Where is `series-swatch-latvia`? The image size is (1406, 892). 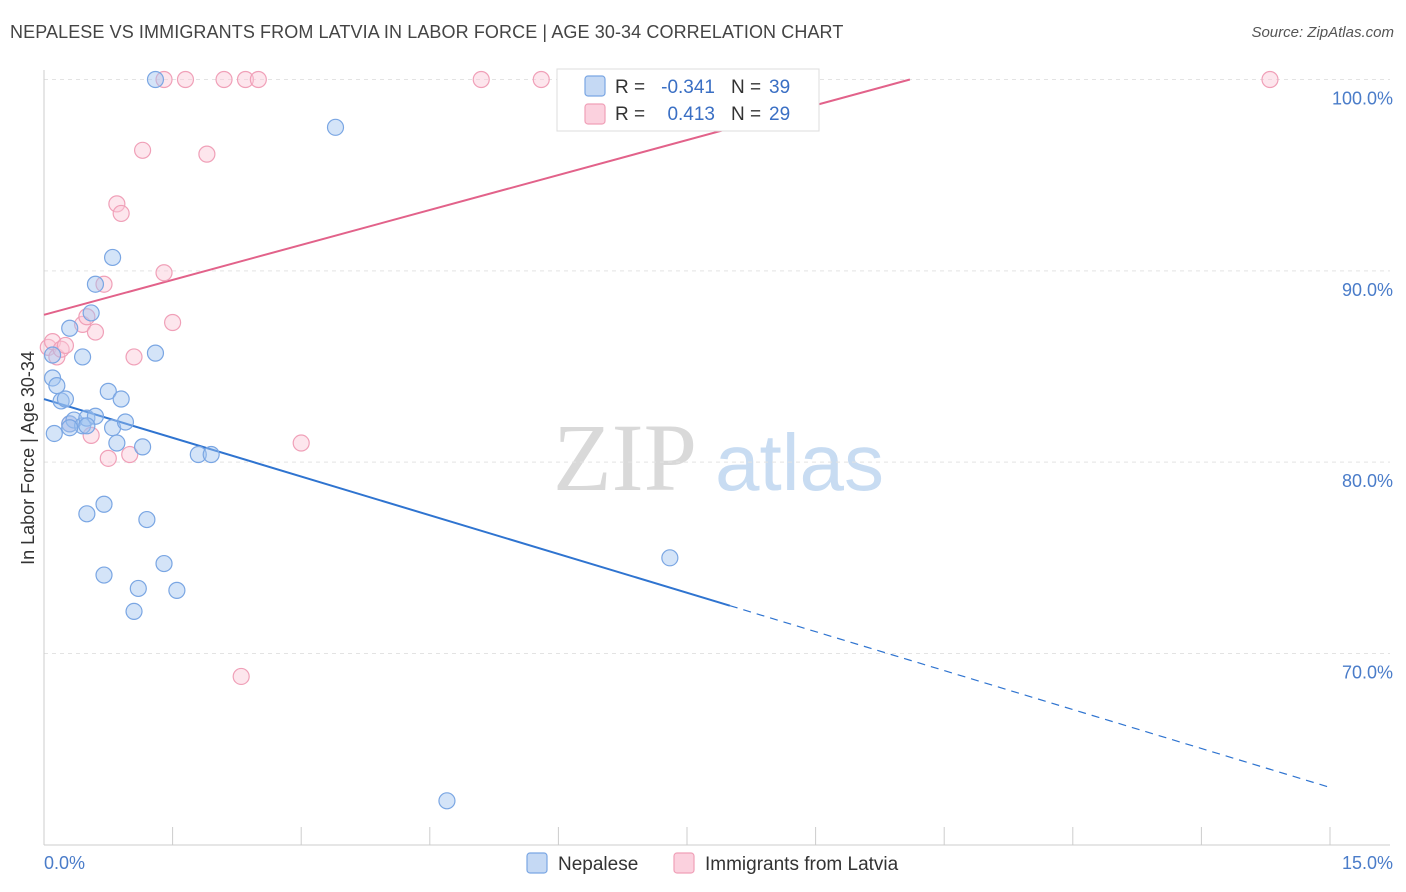 series-swatch-latvia is located at coordinates (684, 863).